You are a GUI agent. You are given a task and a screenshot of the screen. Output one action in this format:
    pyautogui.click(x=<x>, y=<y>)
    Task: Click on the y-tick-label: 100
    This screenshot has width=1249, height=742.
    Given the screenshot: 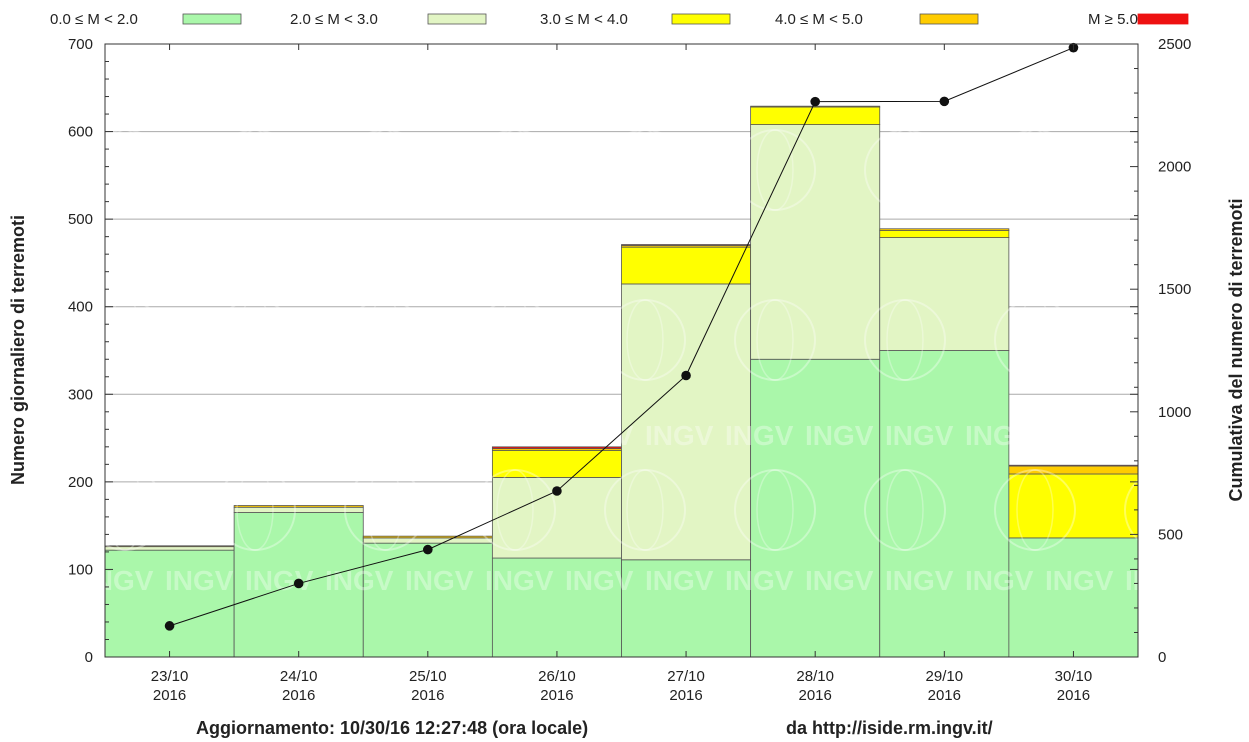 What is the action you would take?
    pyautogui.click(x=80, y=569)
    